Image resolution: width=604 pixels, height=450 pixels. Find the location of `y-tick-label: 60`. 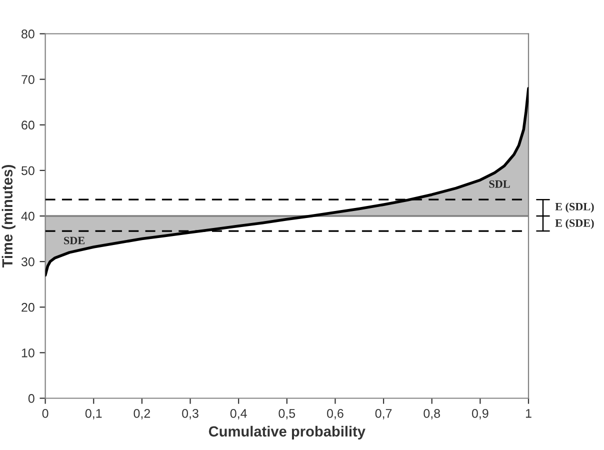

y-tick-label: 60 is located at coordinates (28, 125).